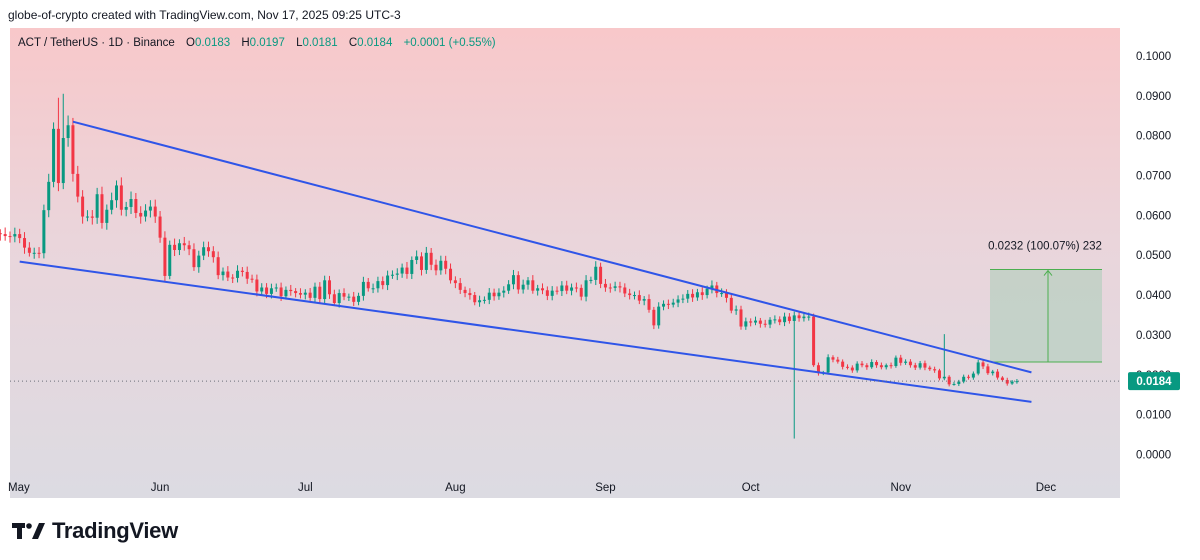  I want to click on high-label: H, so click(245, 43).